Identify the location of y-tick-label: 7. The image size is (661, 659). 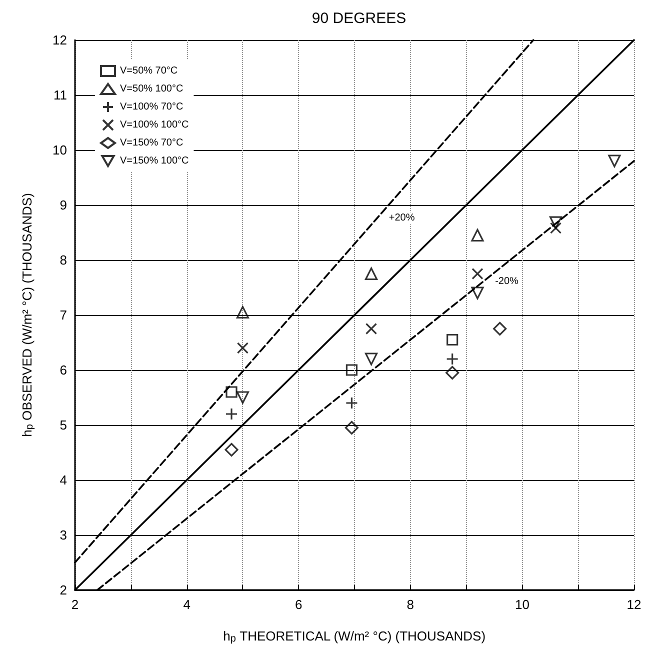
(63, 315).